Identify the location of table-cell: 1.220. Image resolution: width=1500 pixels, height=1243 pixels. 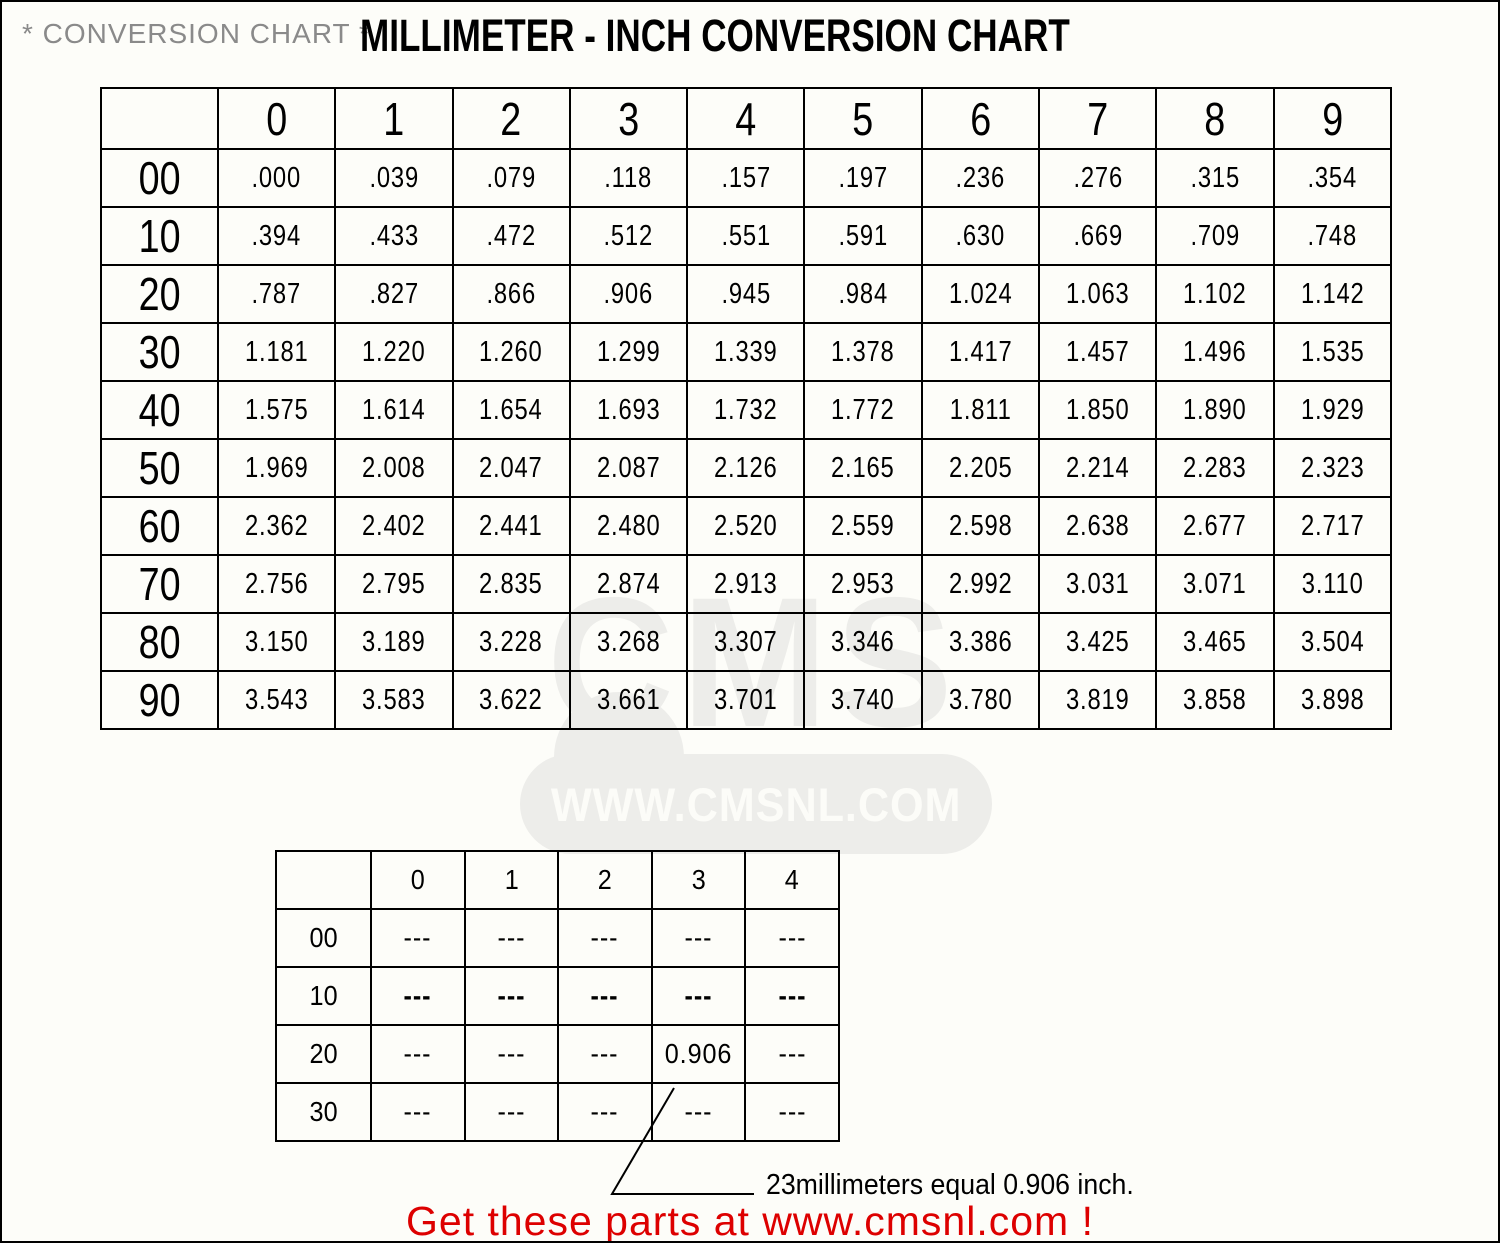
(394, 352).